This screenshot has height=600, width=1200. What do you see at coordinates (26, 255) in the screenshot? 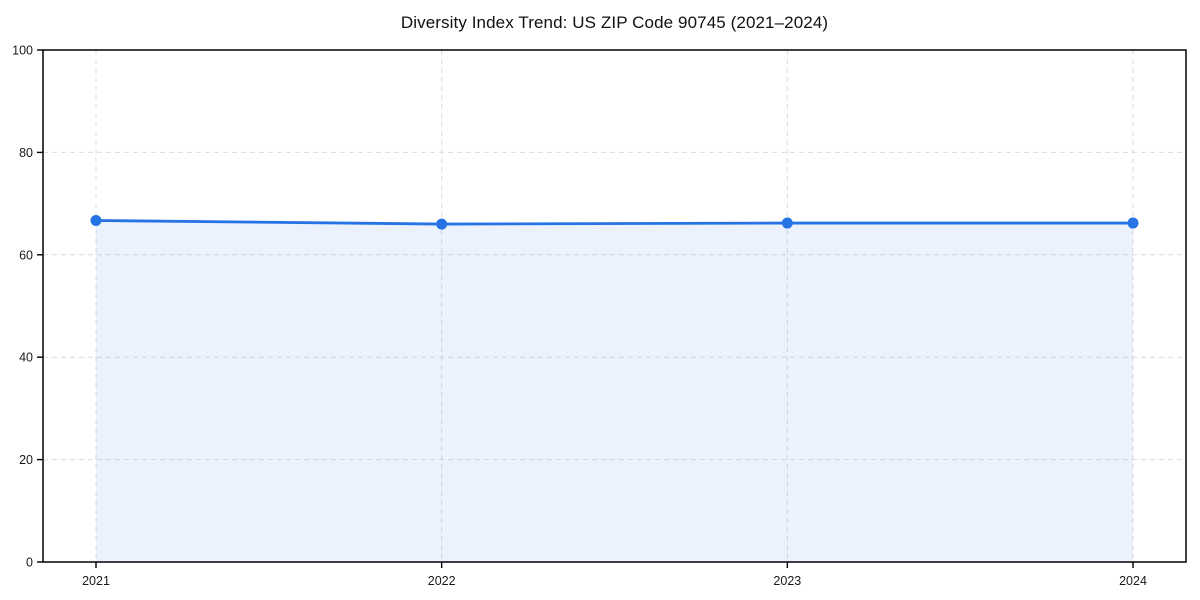
I see `y-tick-label: 60` at bounding box center [26, 255].